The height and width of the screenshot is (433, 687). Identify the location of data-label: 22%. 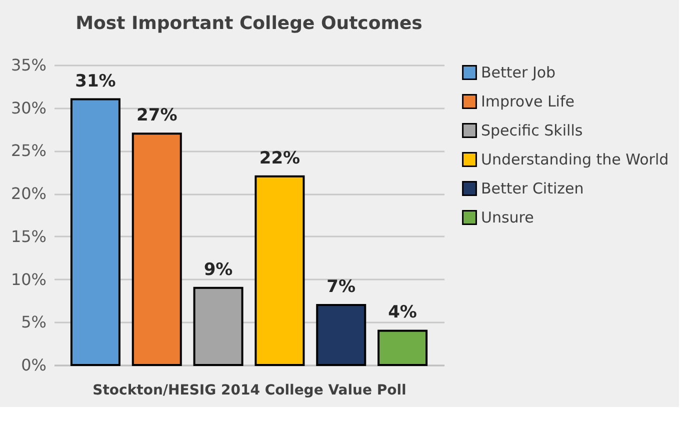
(279, 158).